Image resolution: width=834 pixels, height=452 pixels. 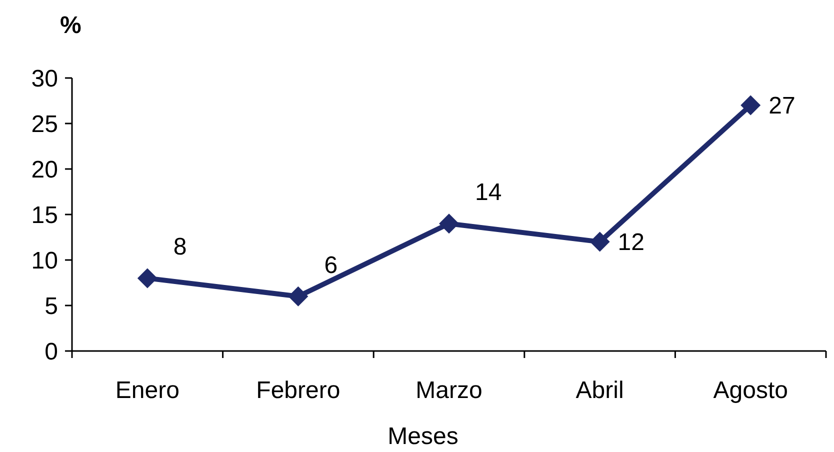 What do you see at coordinates (44, 170) in the screenshot?
I see `y-tick-label: 20` at bounding box center [44, 170].